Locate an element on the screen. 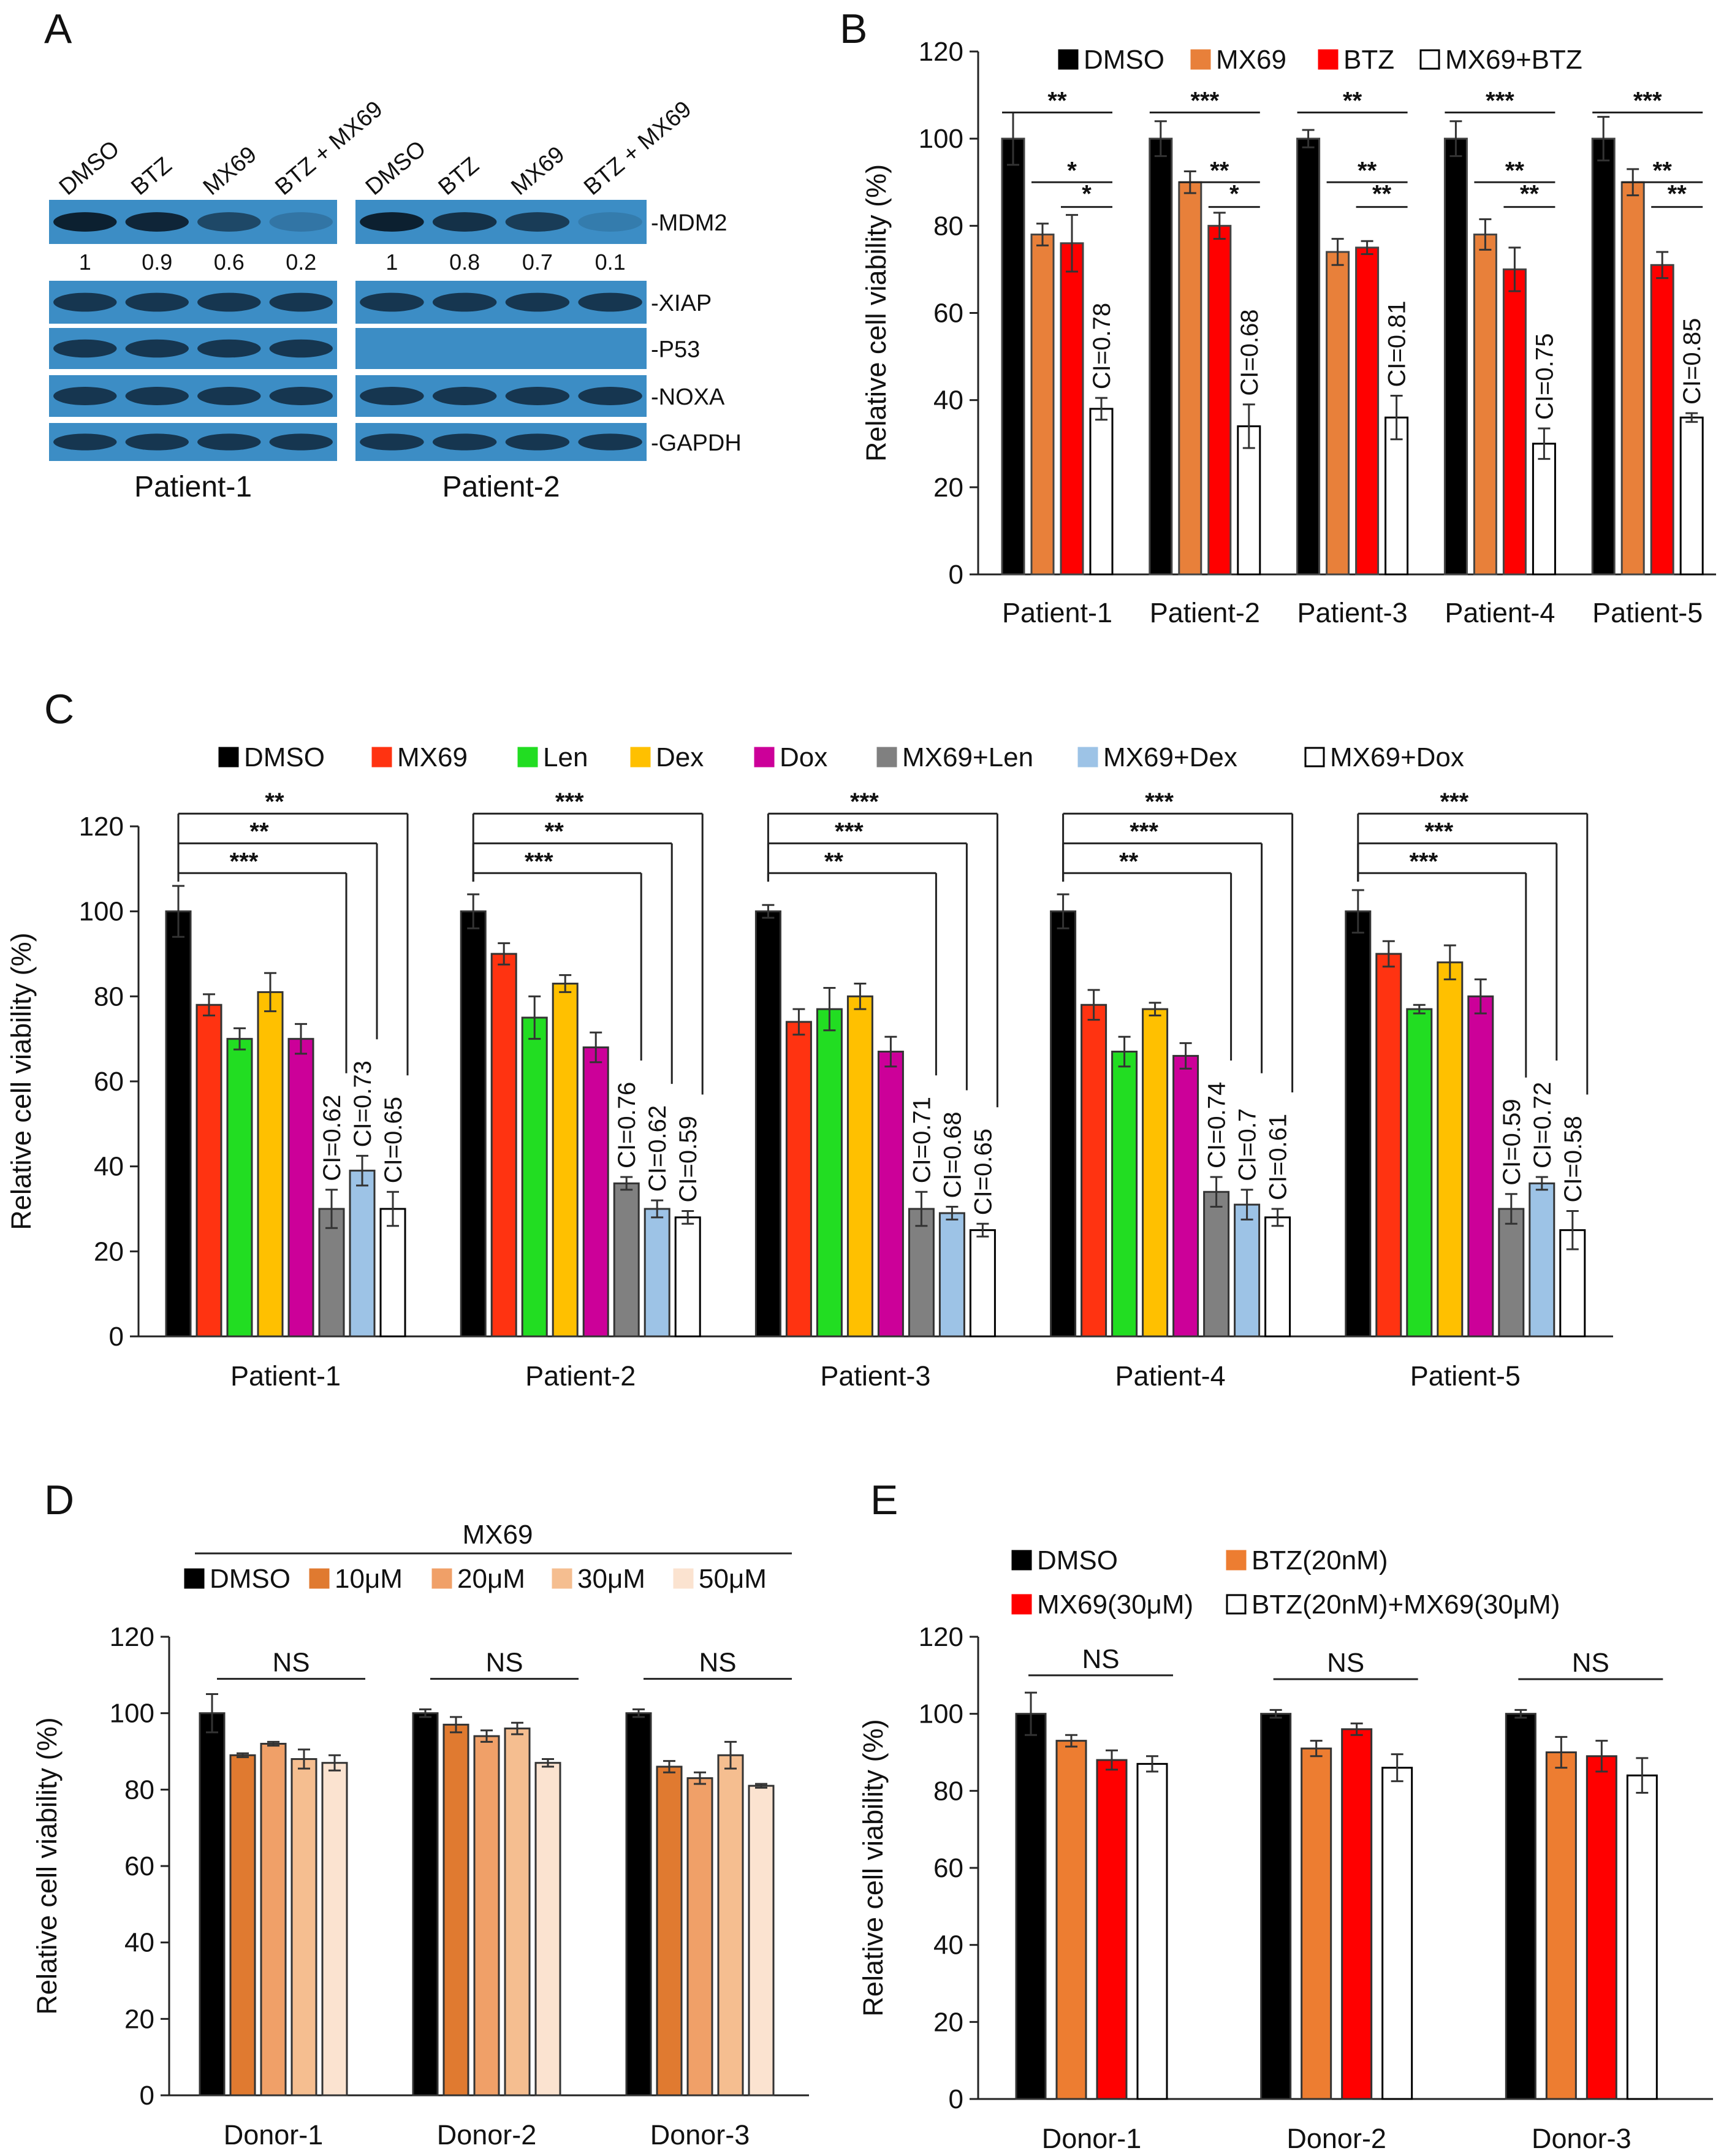 The width and height of the screenshot is (1732, 2156). bar-mx69-30-m- is located at coordinates (1357, 1914).